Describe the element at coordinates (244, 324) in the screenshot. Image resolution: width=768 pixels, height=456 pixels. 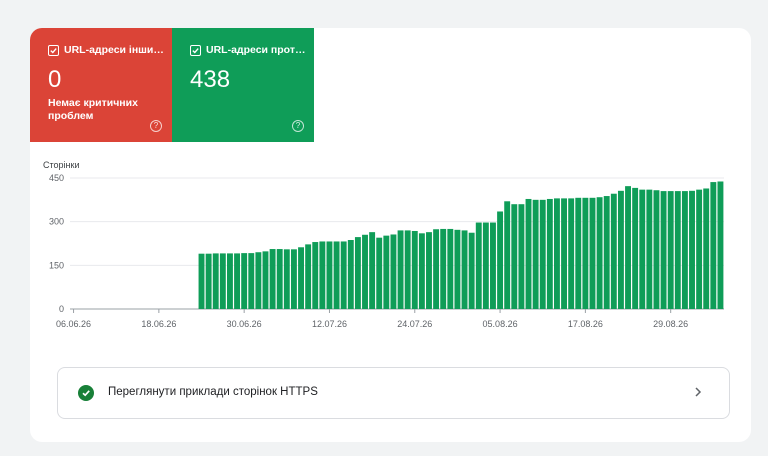
I see `x-tick-label: 30.06.26` at that location.